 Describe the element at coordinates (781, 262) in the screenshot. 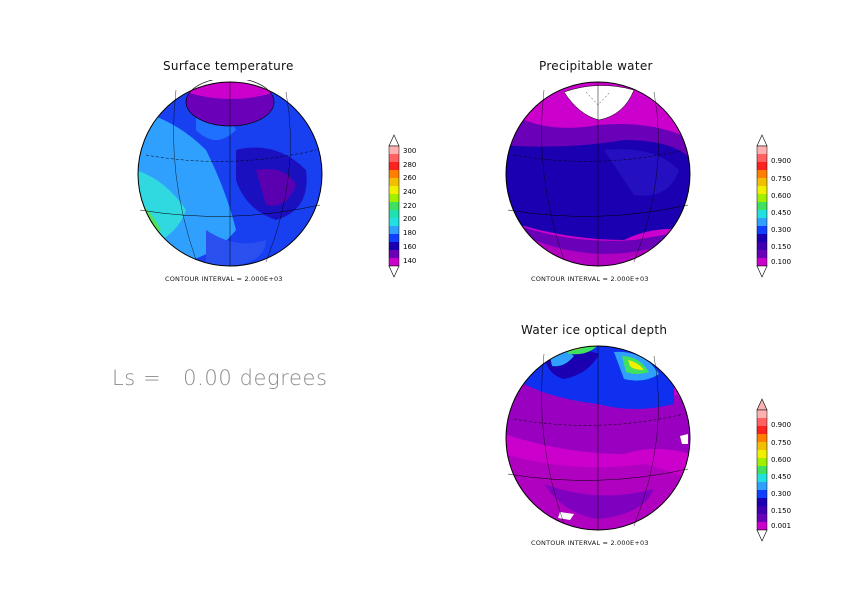

I see `colorbar-label: 0.100` at that location.